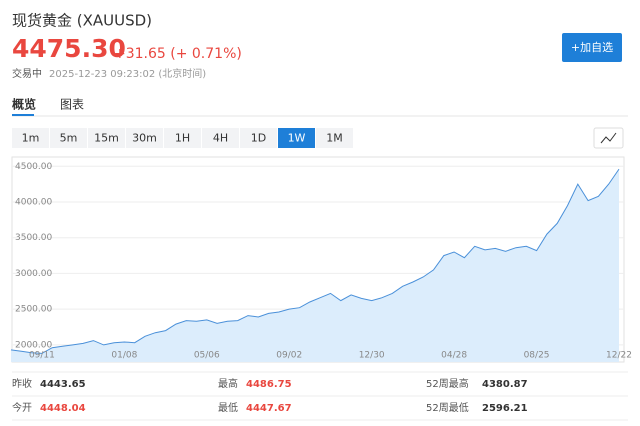 Image resolution: width=640 pixels, height=426 pixels. What do you see at coordinates (207, 356) in the screenshot?
I see `x-tick-label: 05/06` at bounding box center [207, 356].